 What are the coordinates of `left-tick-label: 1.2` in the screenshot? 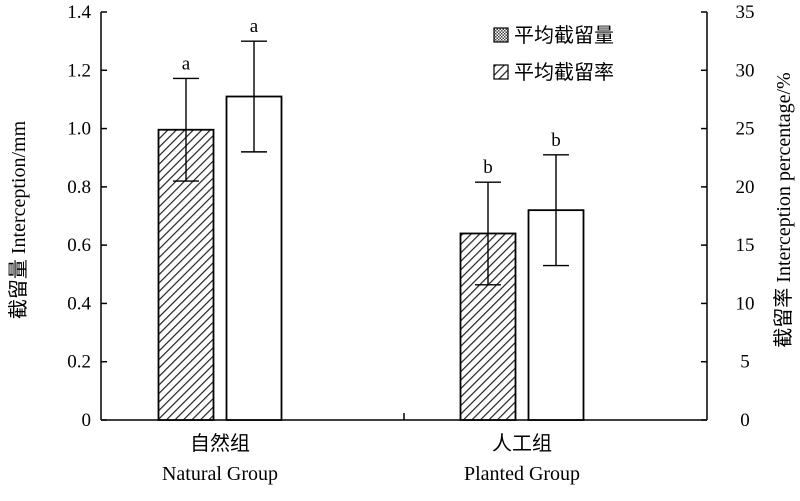 It's located at (79, 70).